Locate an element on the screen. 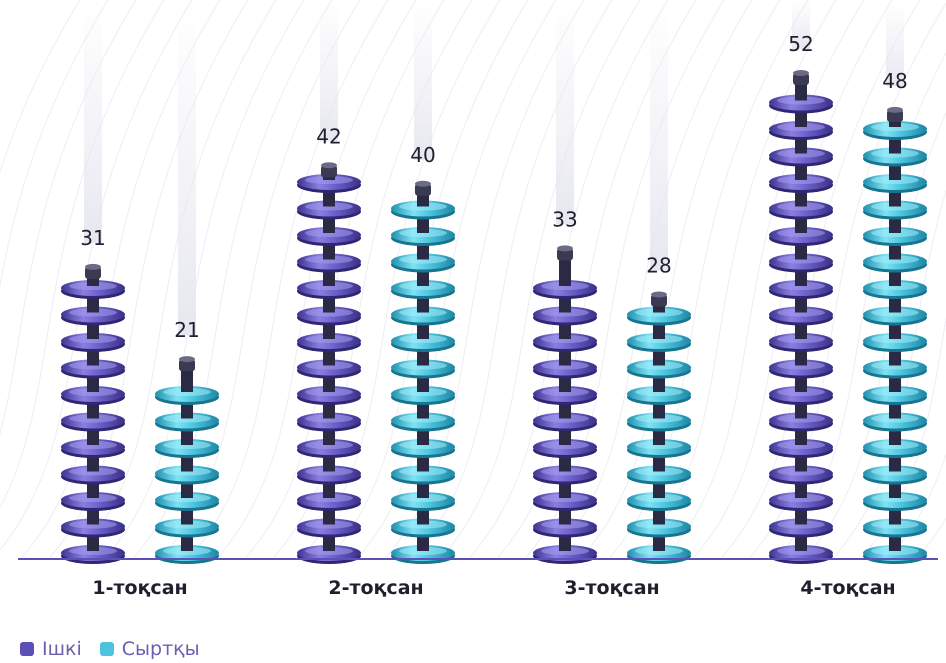  legend-item-external: Сыртқы is located at coordinates (149, 649).